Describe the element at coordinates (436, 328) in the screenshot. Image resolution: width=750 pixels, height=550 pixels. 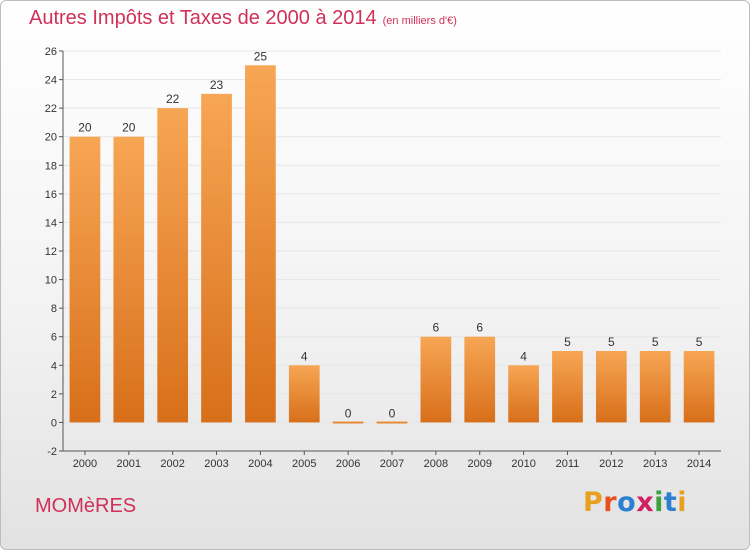
I see `data-label-2008: 6` at that location.